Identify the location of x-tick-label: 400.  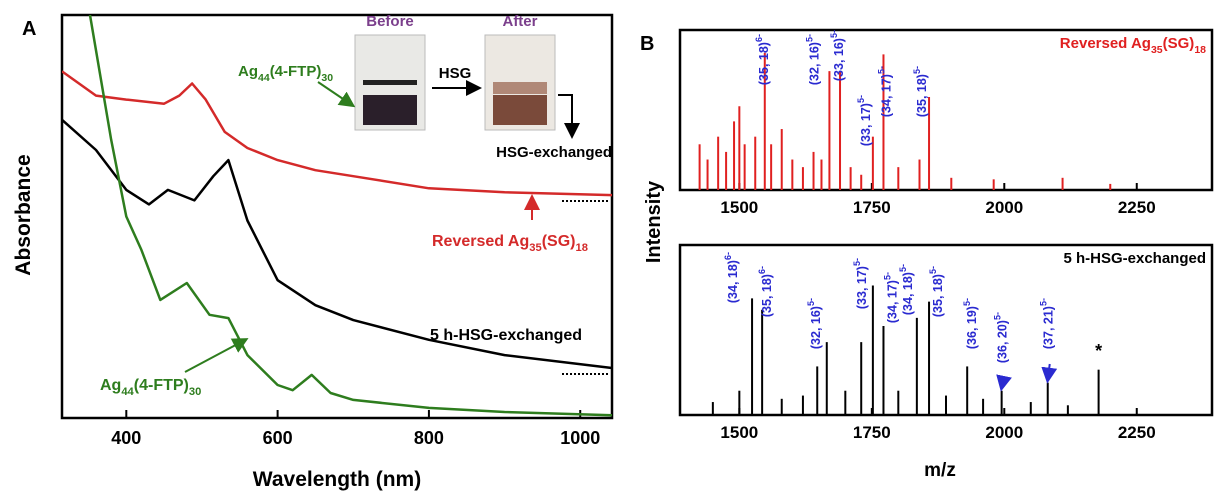
(126, 438).